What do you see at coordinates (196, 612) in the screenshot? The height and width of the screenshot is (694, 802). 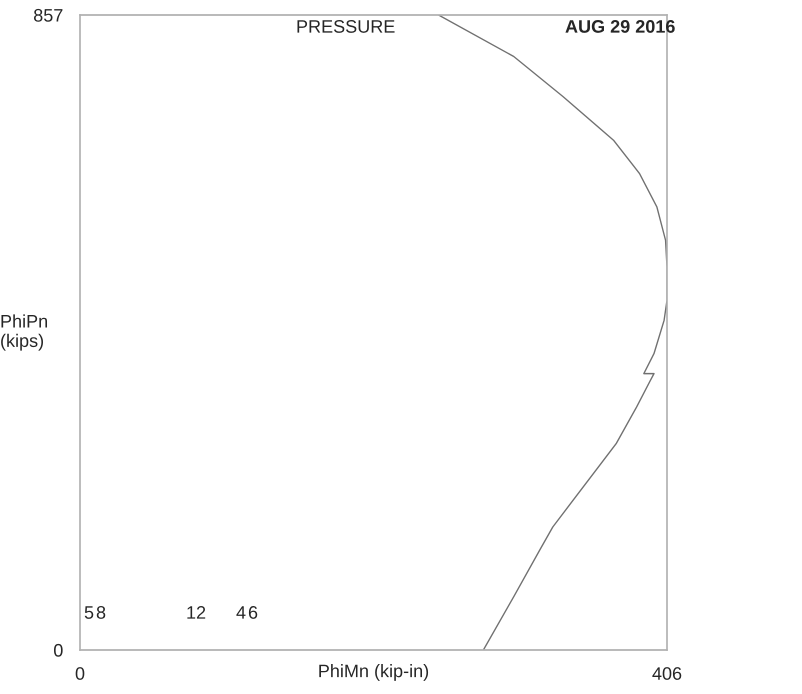 I see `annotation: 12` at bounding box center [196, 612].